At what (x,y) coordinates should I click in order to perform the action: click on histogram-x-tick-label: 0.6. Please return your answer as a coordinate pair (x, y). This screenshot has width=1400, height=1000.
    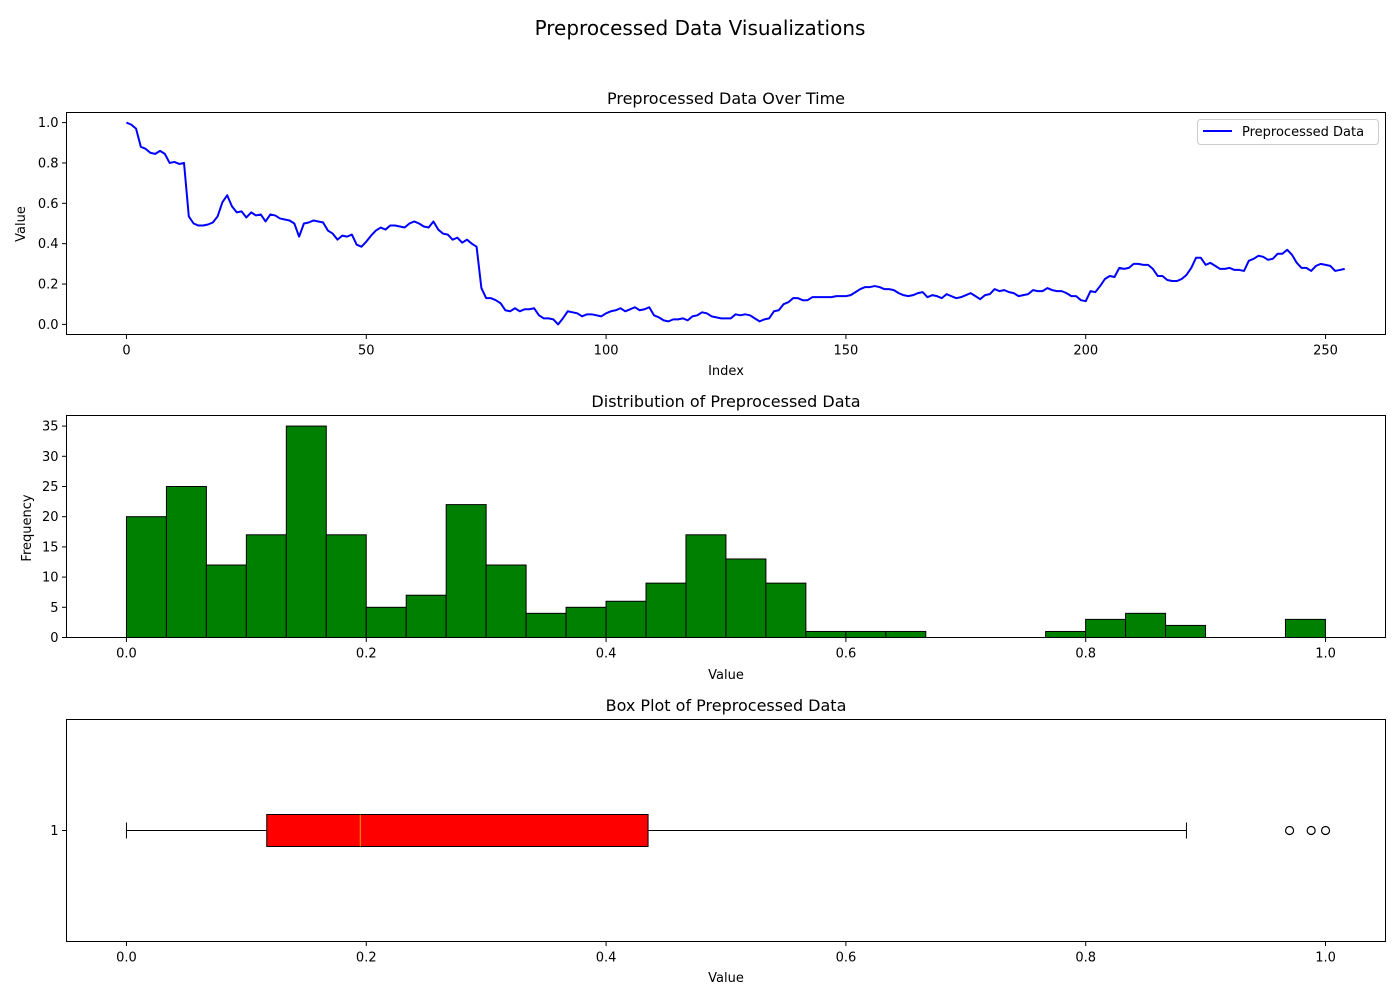
    Looking at the image, I should click on (846, 654).